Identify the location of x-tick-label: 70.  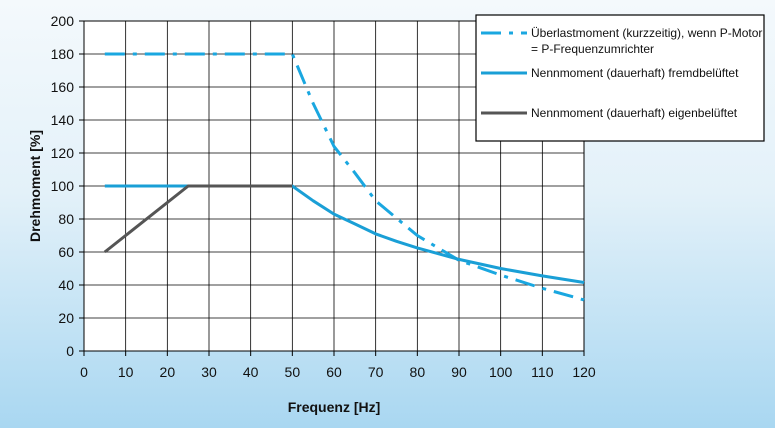
(376, 372).